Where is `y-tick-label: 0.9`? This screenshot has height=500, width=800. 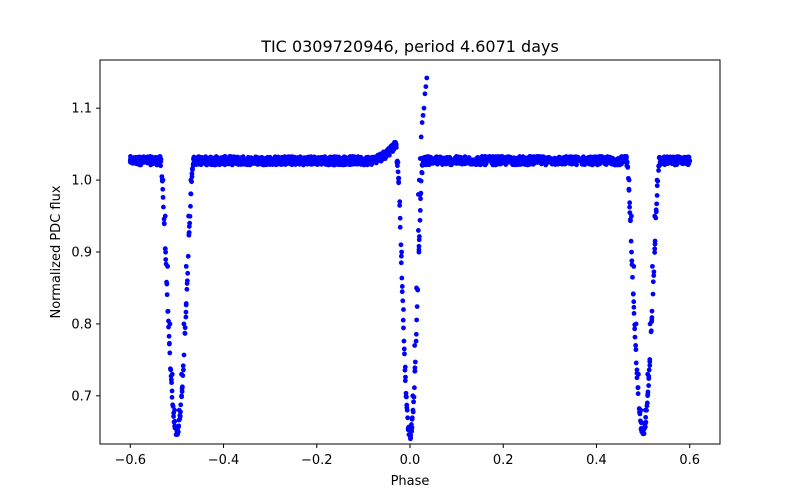
y-tick-label: 0.9 is located at coordinates (81, 253).